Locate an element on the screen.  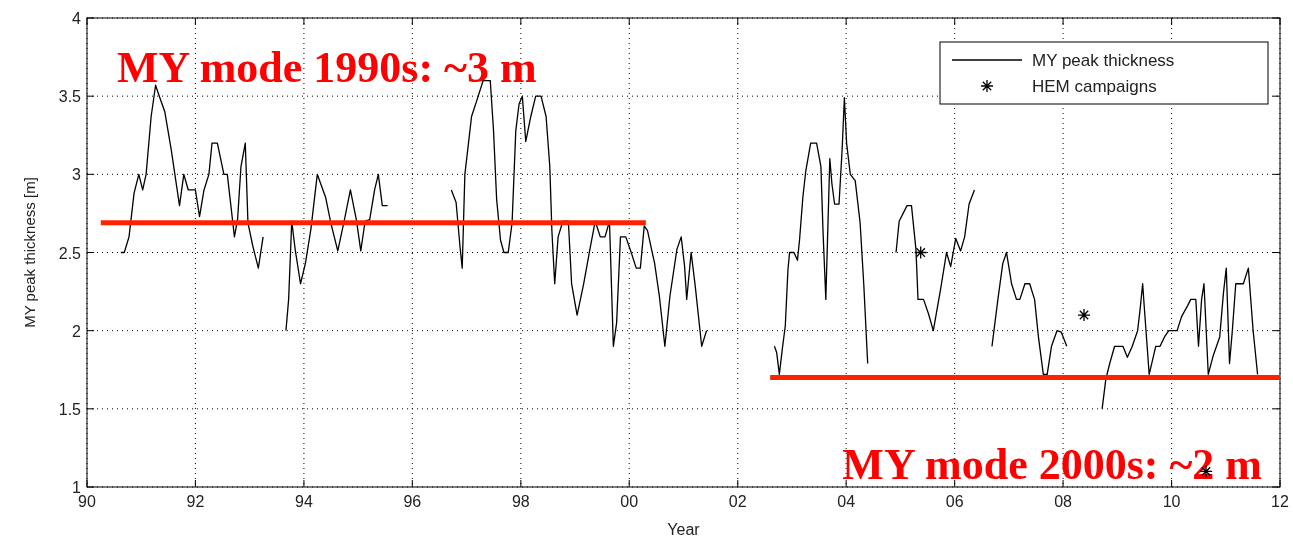
y-tick-label: 2 is located at coordinates (77, 331).